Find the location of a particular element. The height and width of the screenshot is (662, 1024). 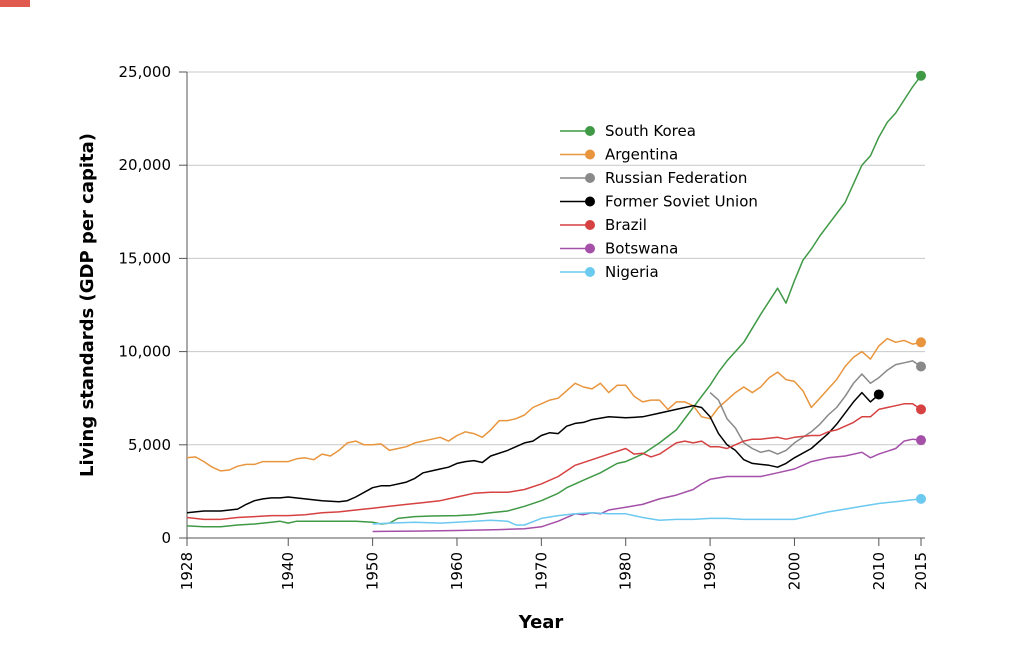

y-tick-label: 0 is located at coordinates (166, 538).